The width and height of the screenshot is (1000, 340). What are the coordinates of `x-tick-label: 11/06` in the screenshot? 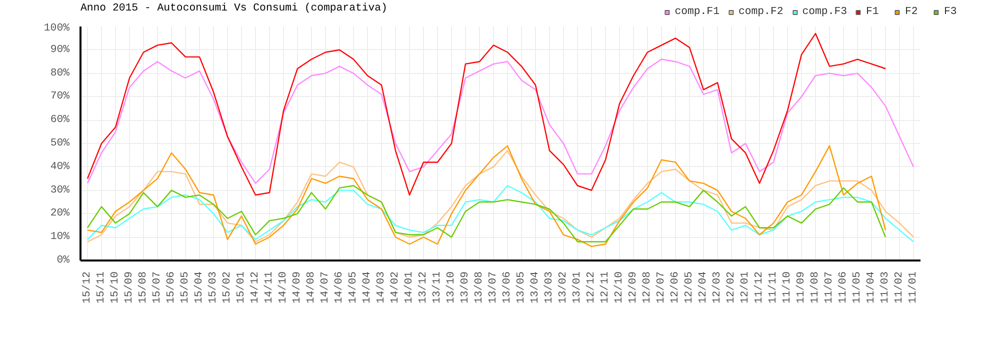 It's located at (844, 287).